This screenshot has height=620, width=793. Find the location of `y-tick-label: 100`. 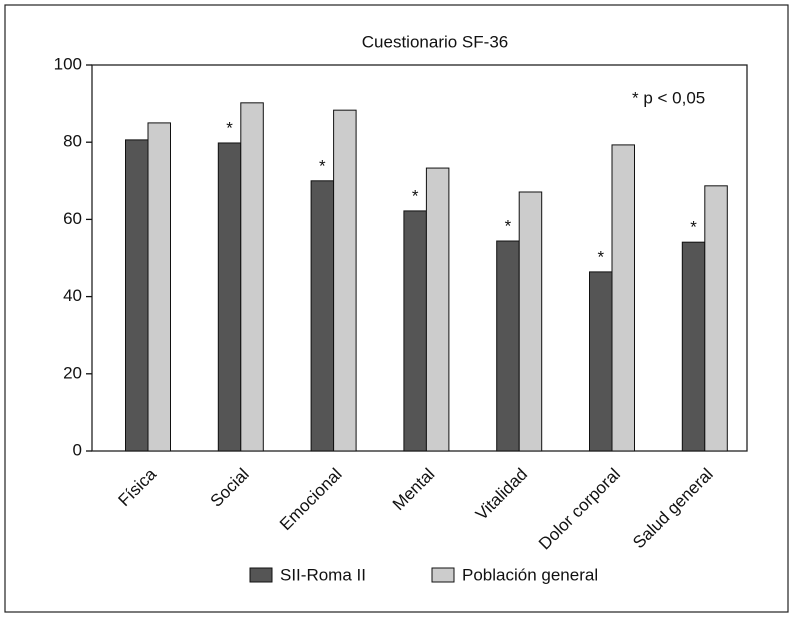

y-tick-label: 100 is located at coordinates (68, 63).